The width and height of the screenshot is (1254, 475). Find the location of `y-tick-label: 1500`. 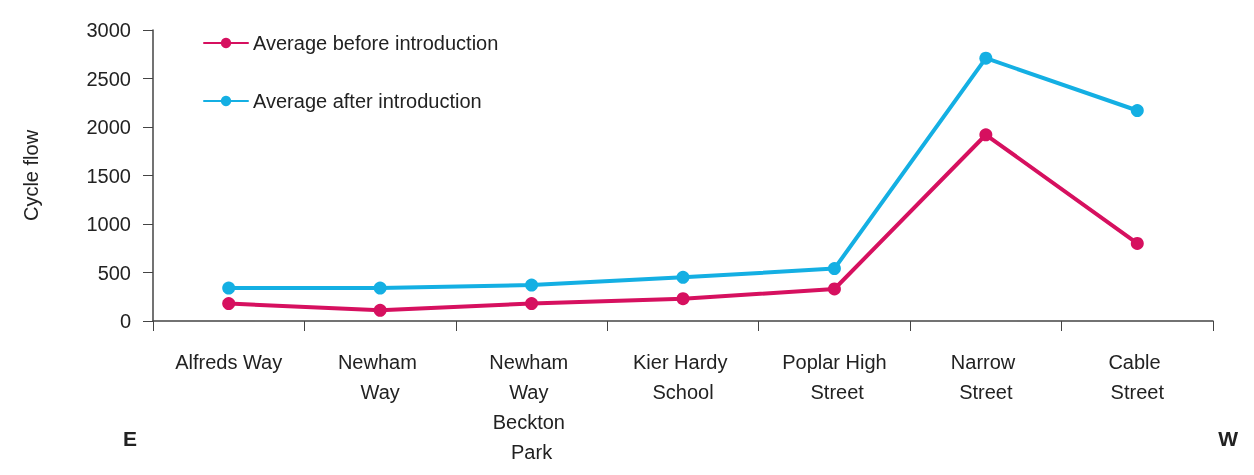

y-tick-label: 1500 is located at coordinates (108, 175).